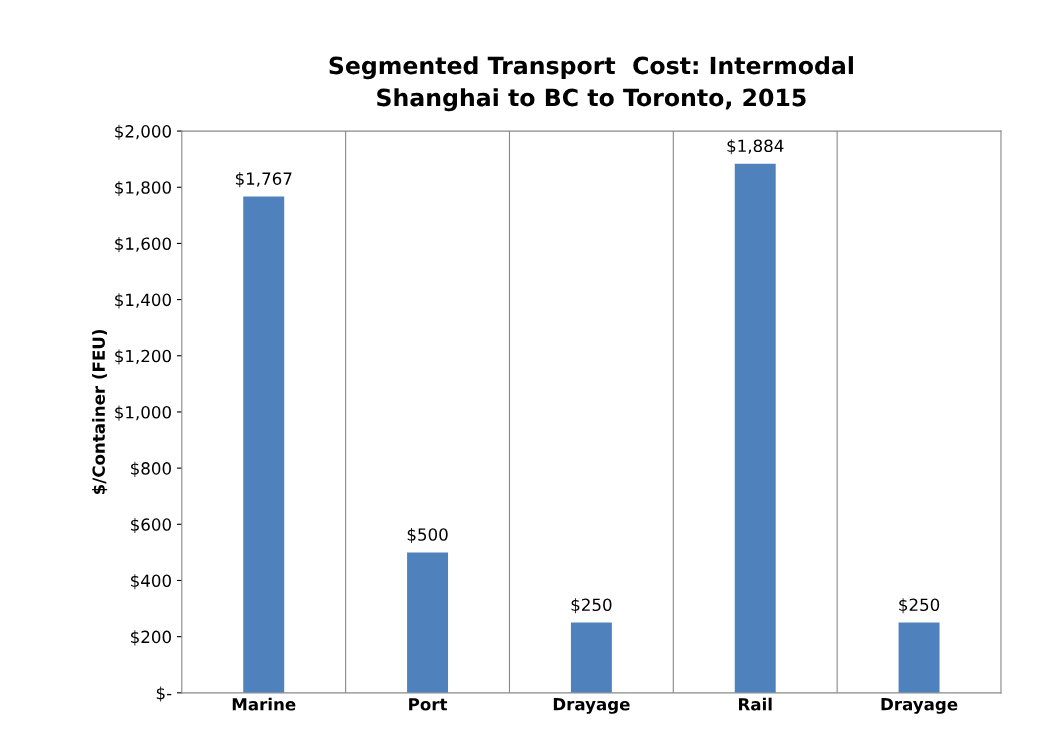 The height and width of the screenshot is (749, 1057). I want to click on x-tick-label: Rail, so click(755, 704).